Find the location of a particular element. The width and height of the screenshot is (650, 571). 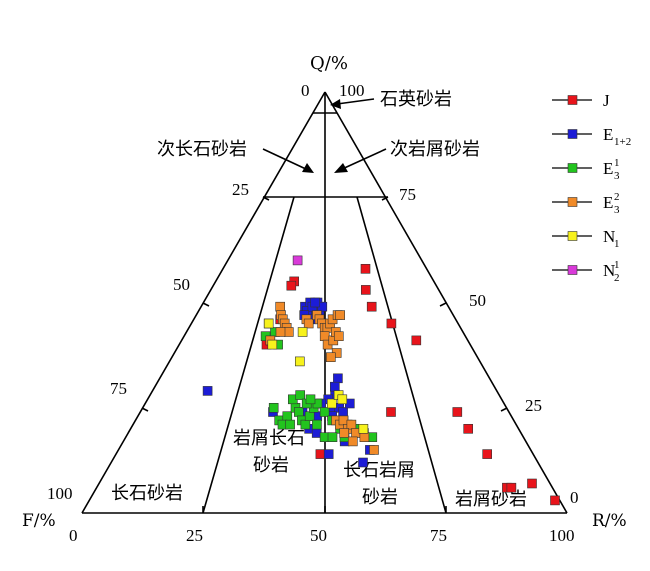

q-axis-title: Q/% is located at coordinates (329, 63).